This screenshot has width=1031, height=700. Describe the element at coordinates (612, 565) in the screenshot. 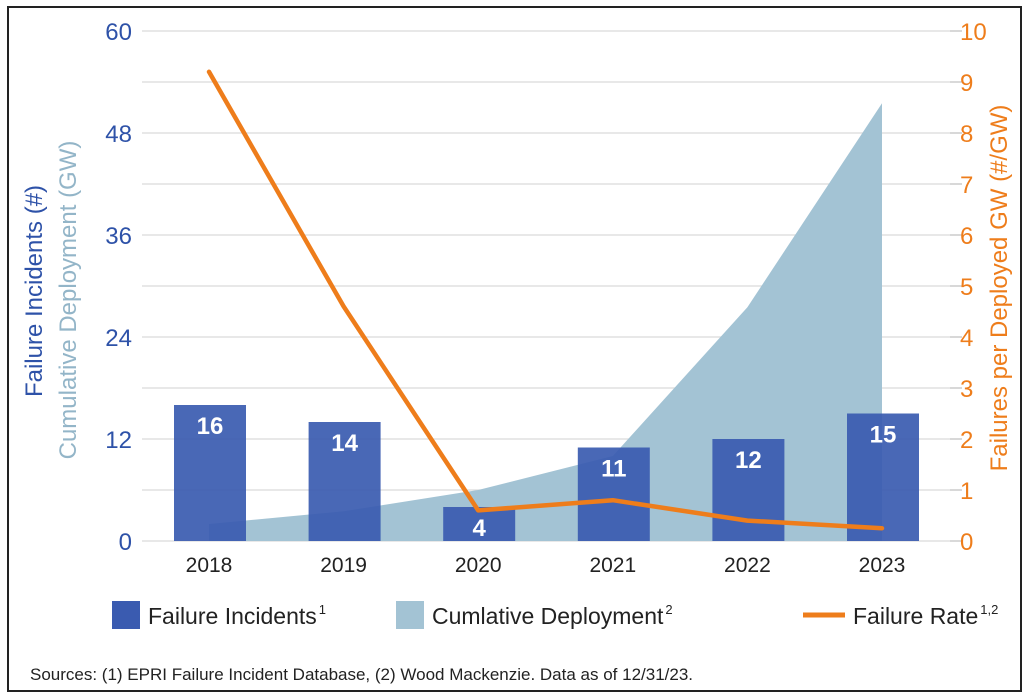

I see `x-axis-tick-label: 2021` at that location.